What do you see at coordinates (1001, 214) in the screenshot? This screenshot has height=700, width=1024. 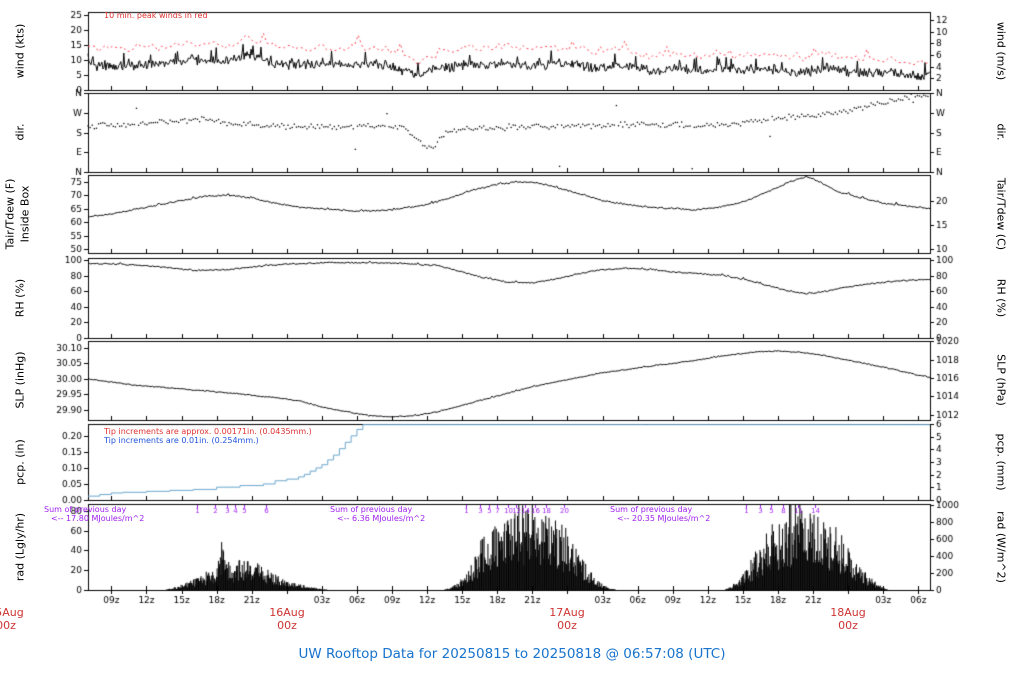 I see `y-axis-label-temp-right: Tair/Tdew (C)` at bounding box center [1001, 214].